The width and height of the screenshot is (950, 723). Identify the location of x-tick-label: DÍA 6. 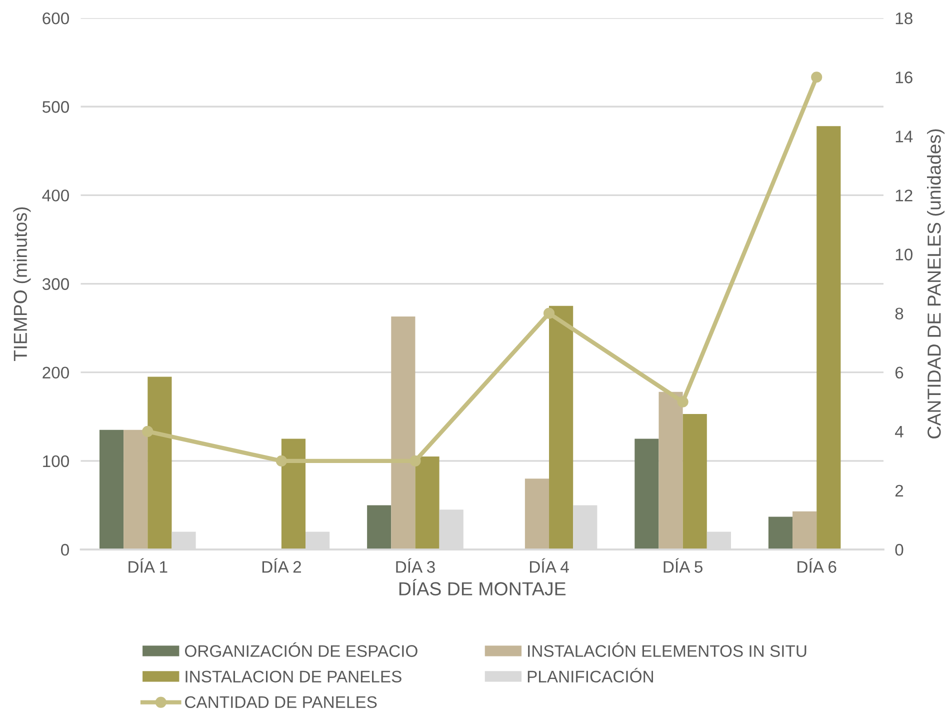
(817, 565).